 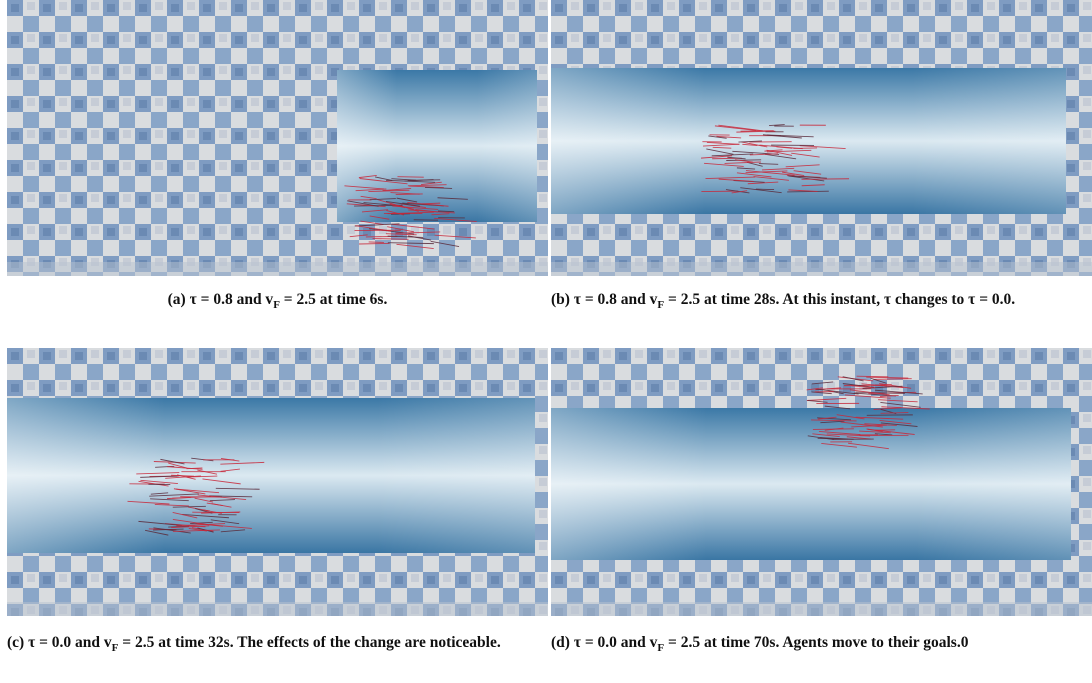 What do you see at coordinates (560, 642) in the screenshot?
I see `caption-text: (d)` at bounding box center [560, 642].